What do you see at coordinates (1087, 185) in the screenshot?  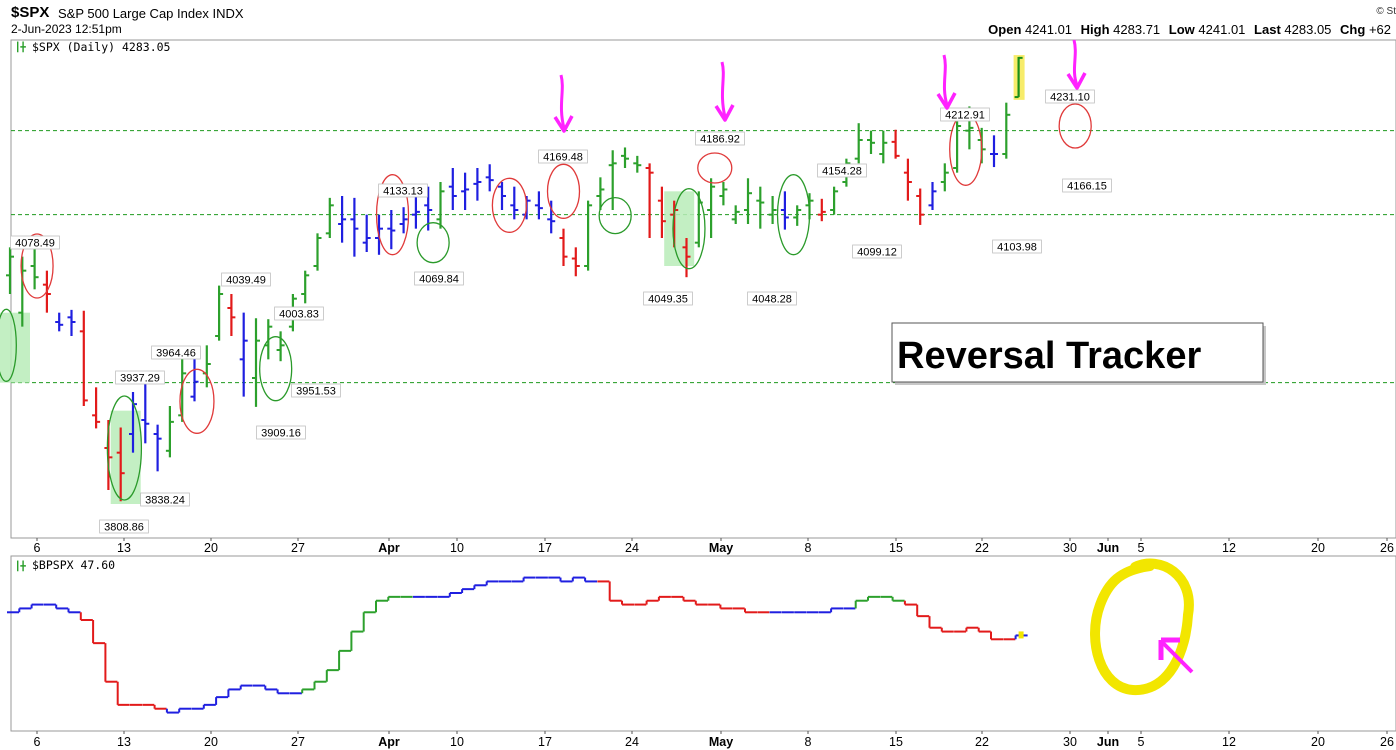 I see `price-label: 4166.15` at bounding box center [1087, 185].